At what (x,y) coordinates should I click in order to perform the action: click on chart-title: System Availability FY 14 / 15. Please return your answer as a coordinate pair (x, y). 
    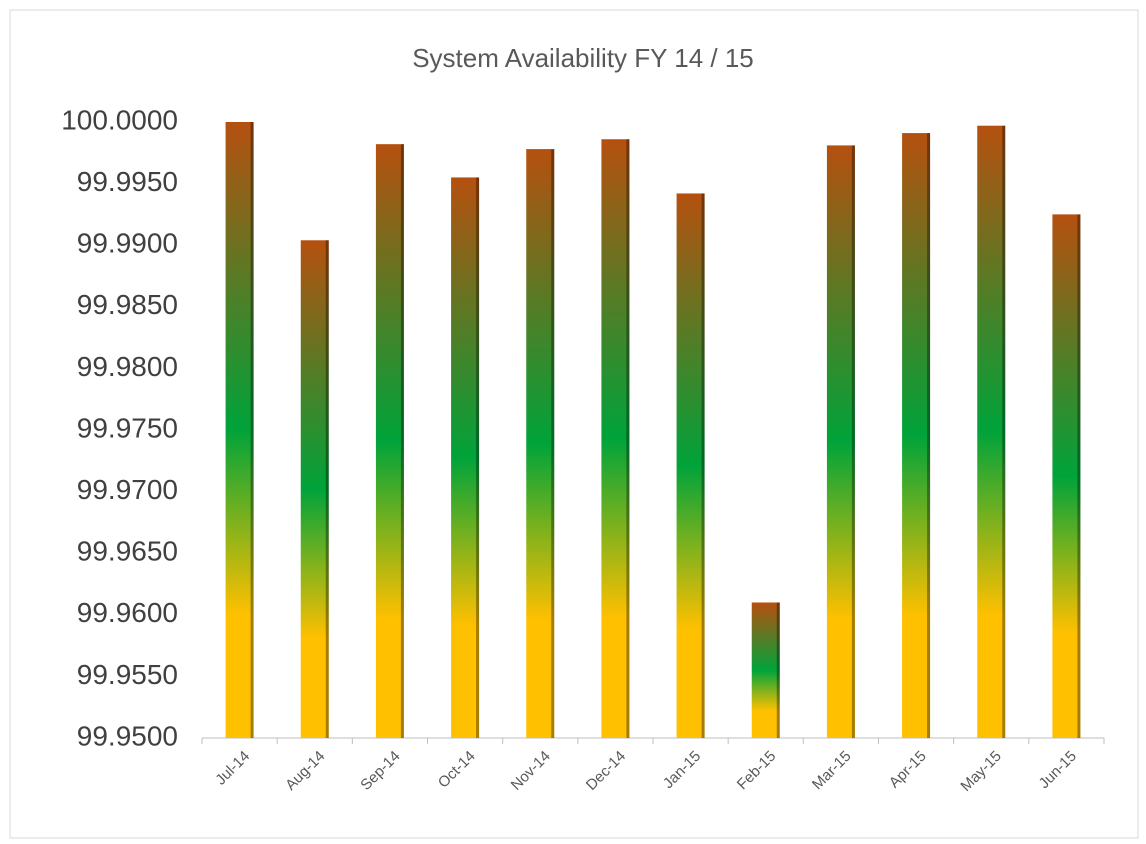
    Looking at the image, I should click on (583, 58).